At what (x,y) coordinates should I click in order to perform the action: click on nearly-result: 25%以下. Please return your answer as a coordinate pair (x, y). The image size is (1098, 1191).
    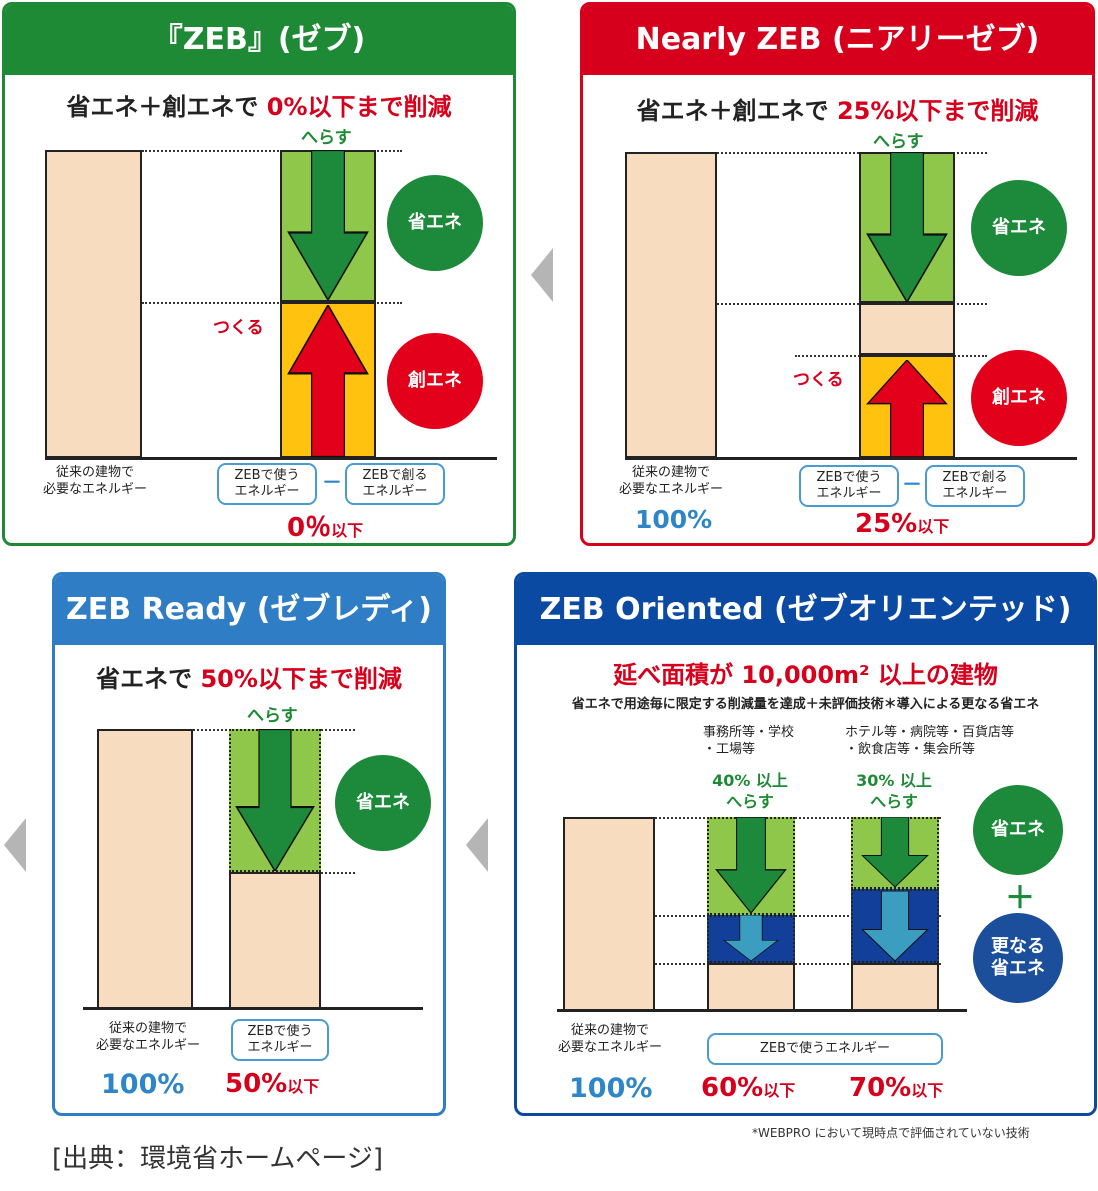
    Looking at the image, I should click on (902, 524).